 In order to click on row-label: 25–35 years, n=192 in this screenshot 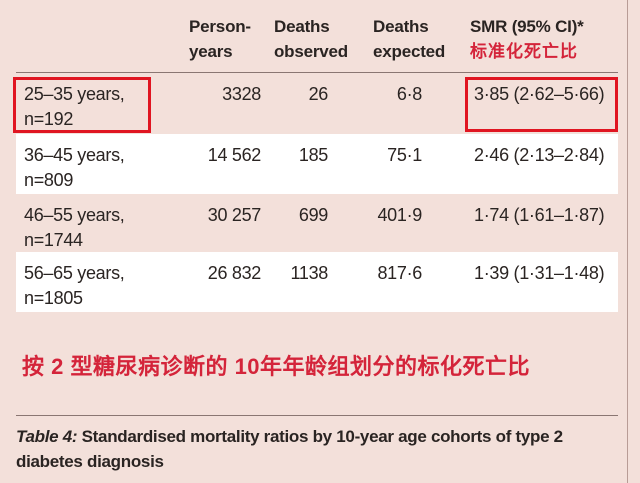, I will do `click(94, 107)`.